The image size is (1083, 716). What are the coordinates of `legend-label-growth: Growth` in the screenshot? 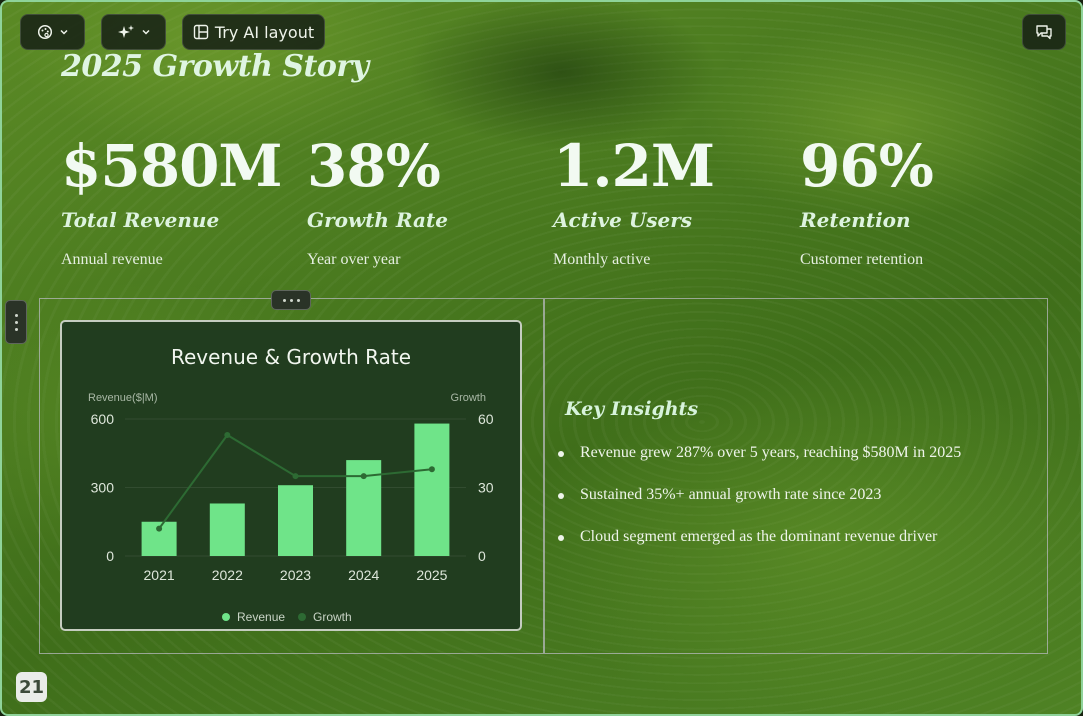 It's located at (332, 617).